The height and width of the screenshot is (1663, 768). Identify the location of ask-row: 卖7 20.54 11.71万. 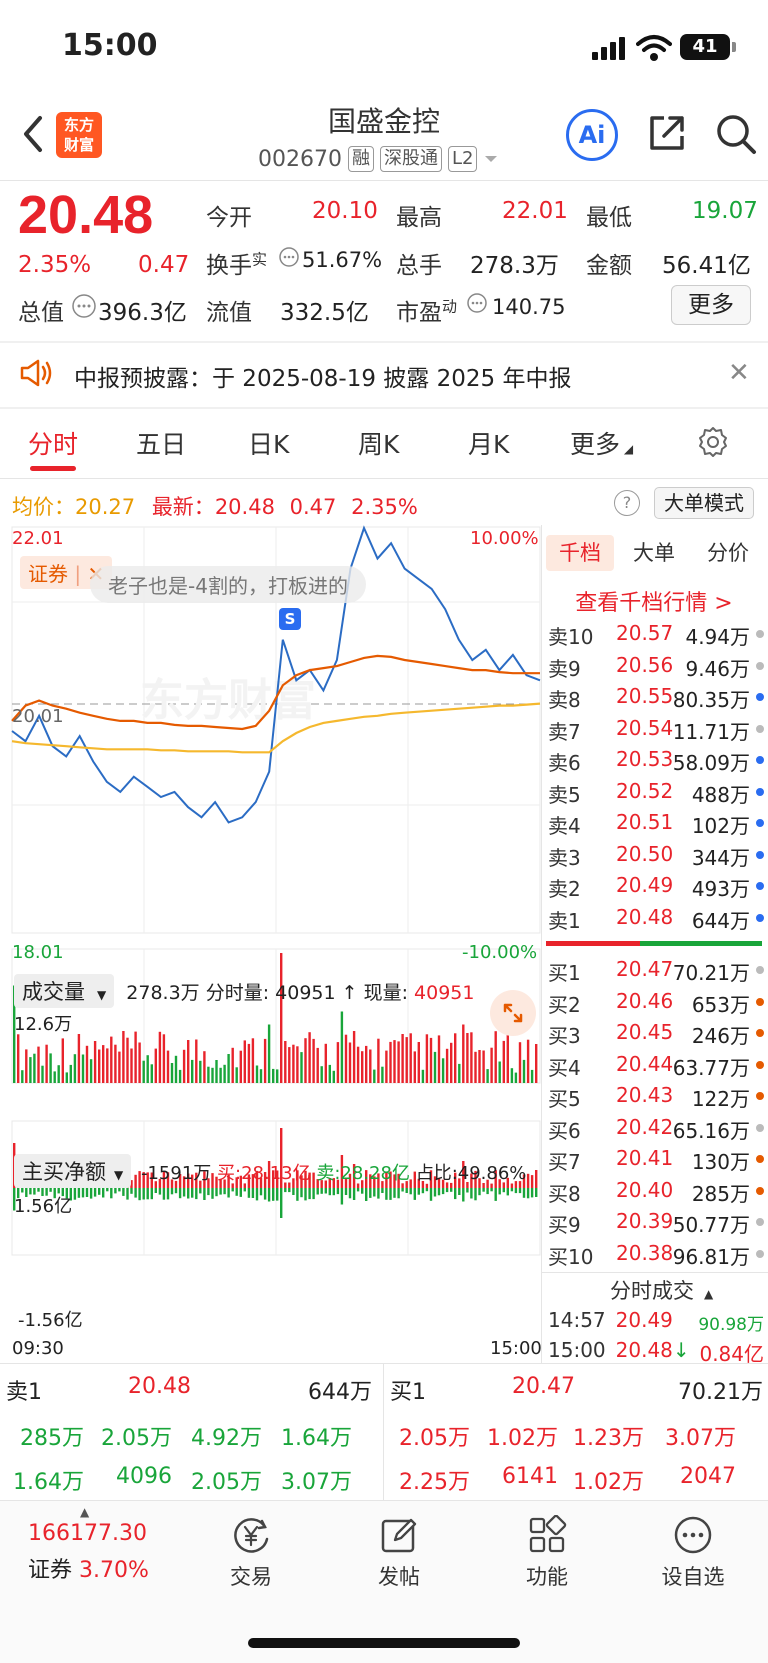
(656, 729).